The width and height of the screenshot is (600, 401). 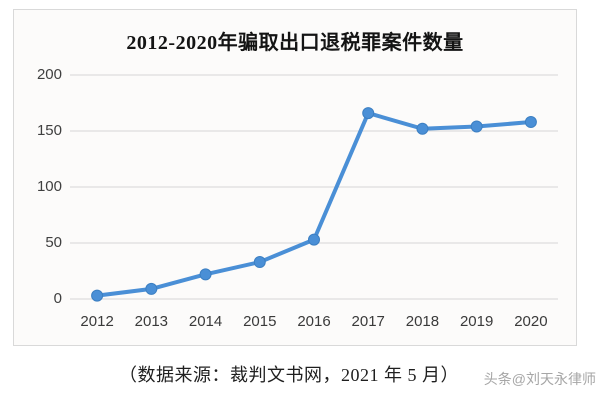 I want to click on x-tick-label: 2013, so click(x=151, y=321).